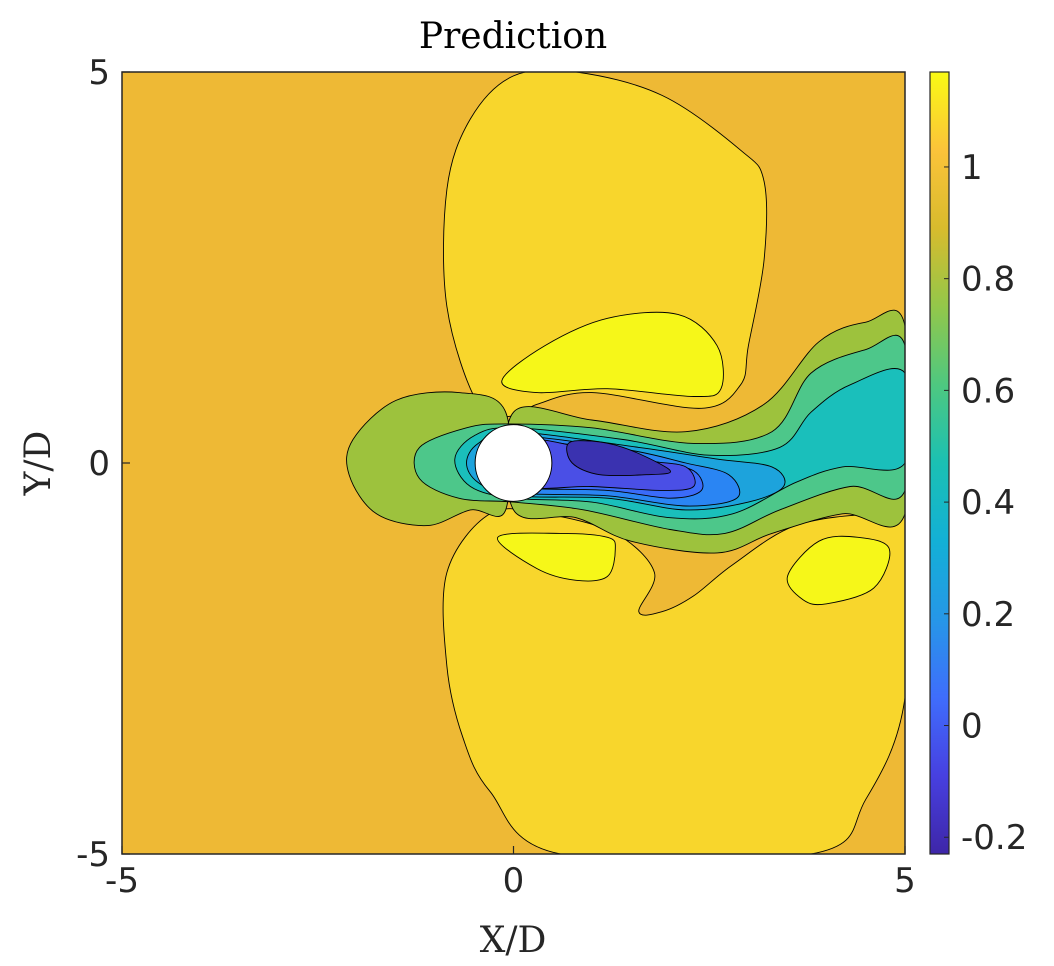  What do you see at coordinates (556, 557) in the screenshot?
I see `contour-region-lower-peak-near` at bounding box center [556, 557].